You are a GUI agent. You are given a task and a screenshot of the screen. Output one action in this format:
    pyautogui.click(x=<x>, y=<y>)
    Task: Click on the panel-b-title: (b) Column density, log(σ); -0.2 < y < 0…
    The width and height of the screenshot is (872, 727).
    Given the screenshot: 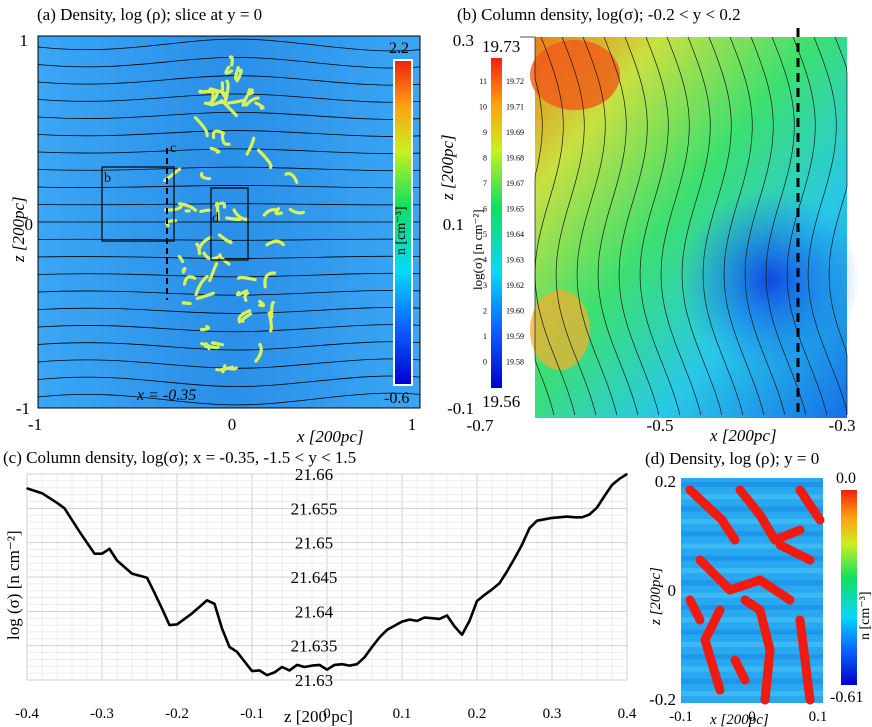 What is the action you would take?
    pyautogui.click(x=599, y=14)
    